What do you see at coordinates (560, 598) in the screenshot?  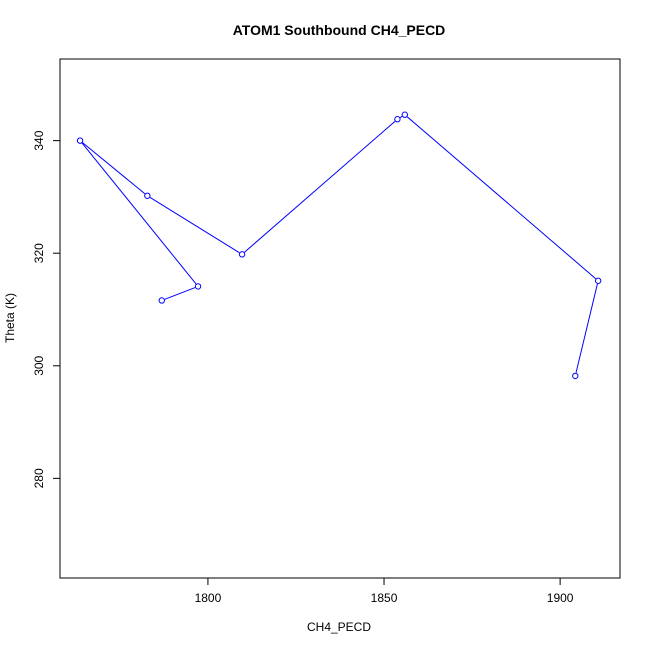 I see `x-tick-label: 1900` at bounding box center [560, 598].